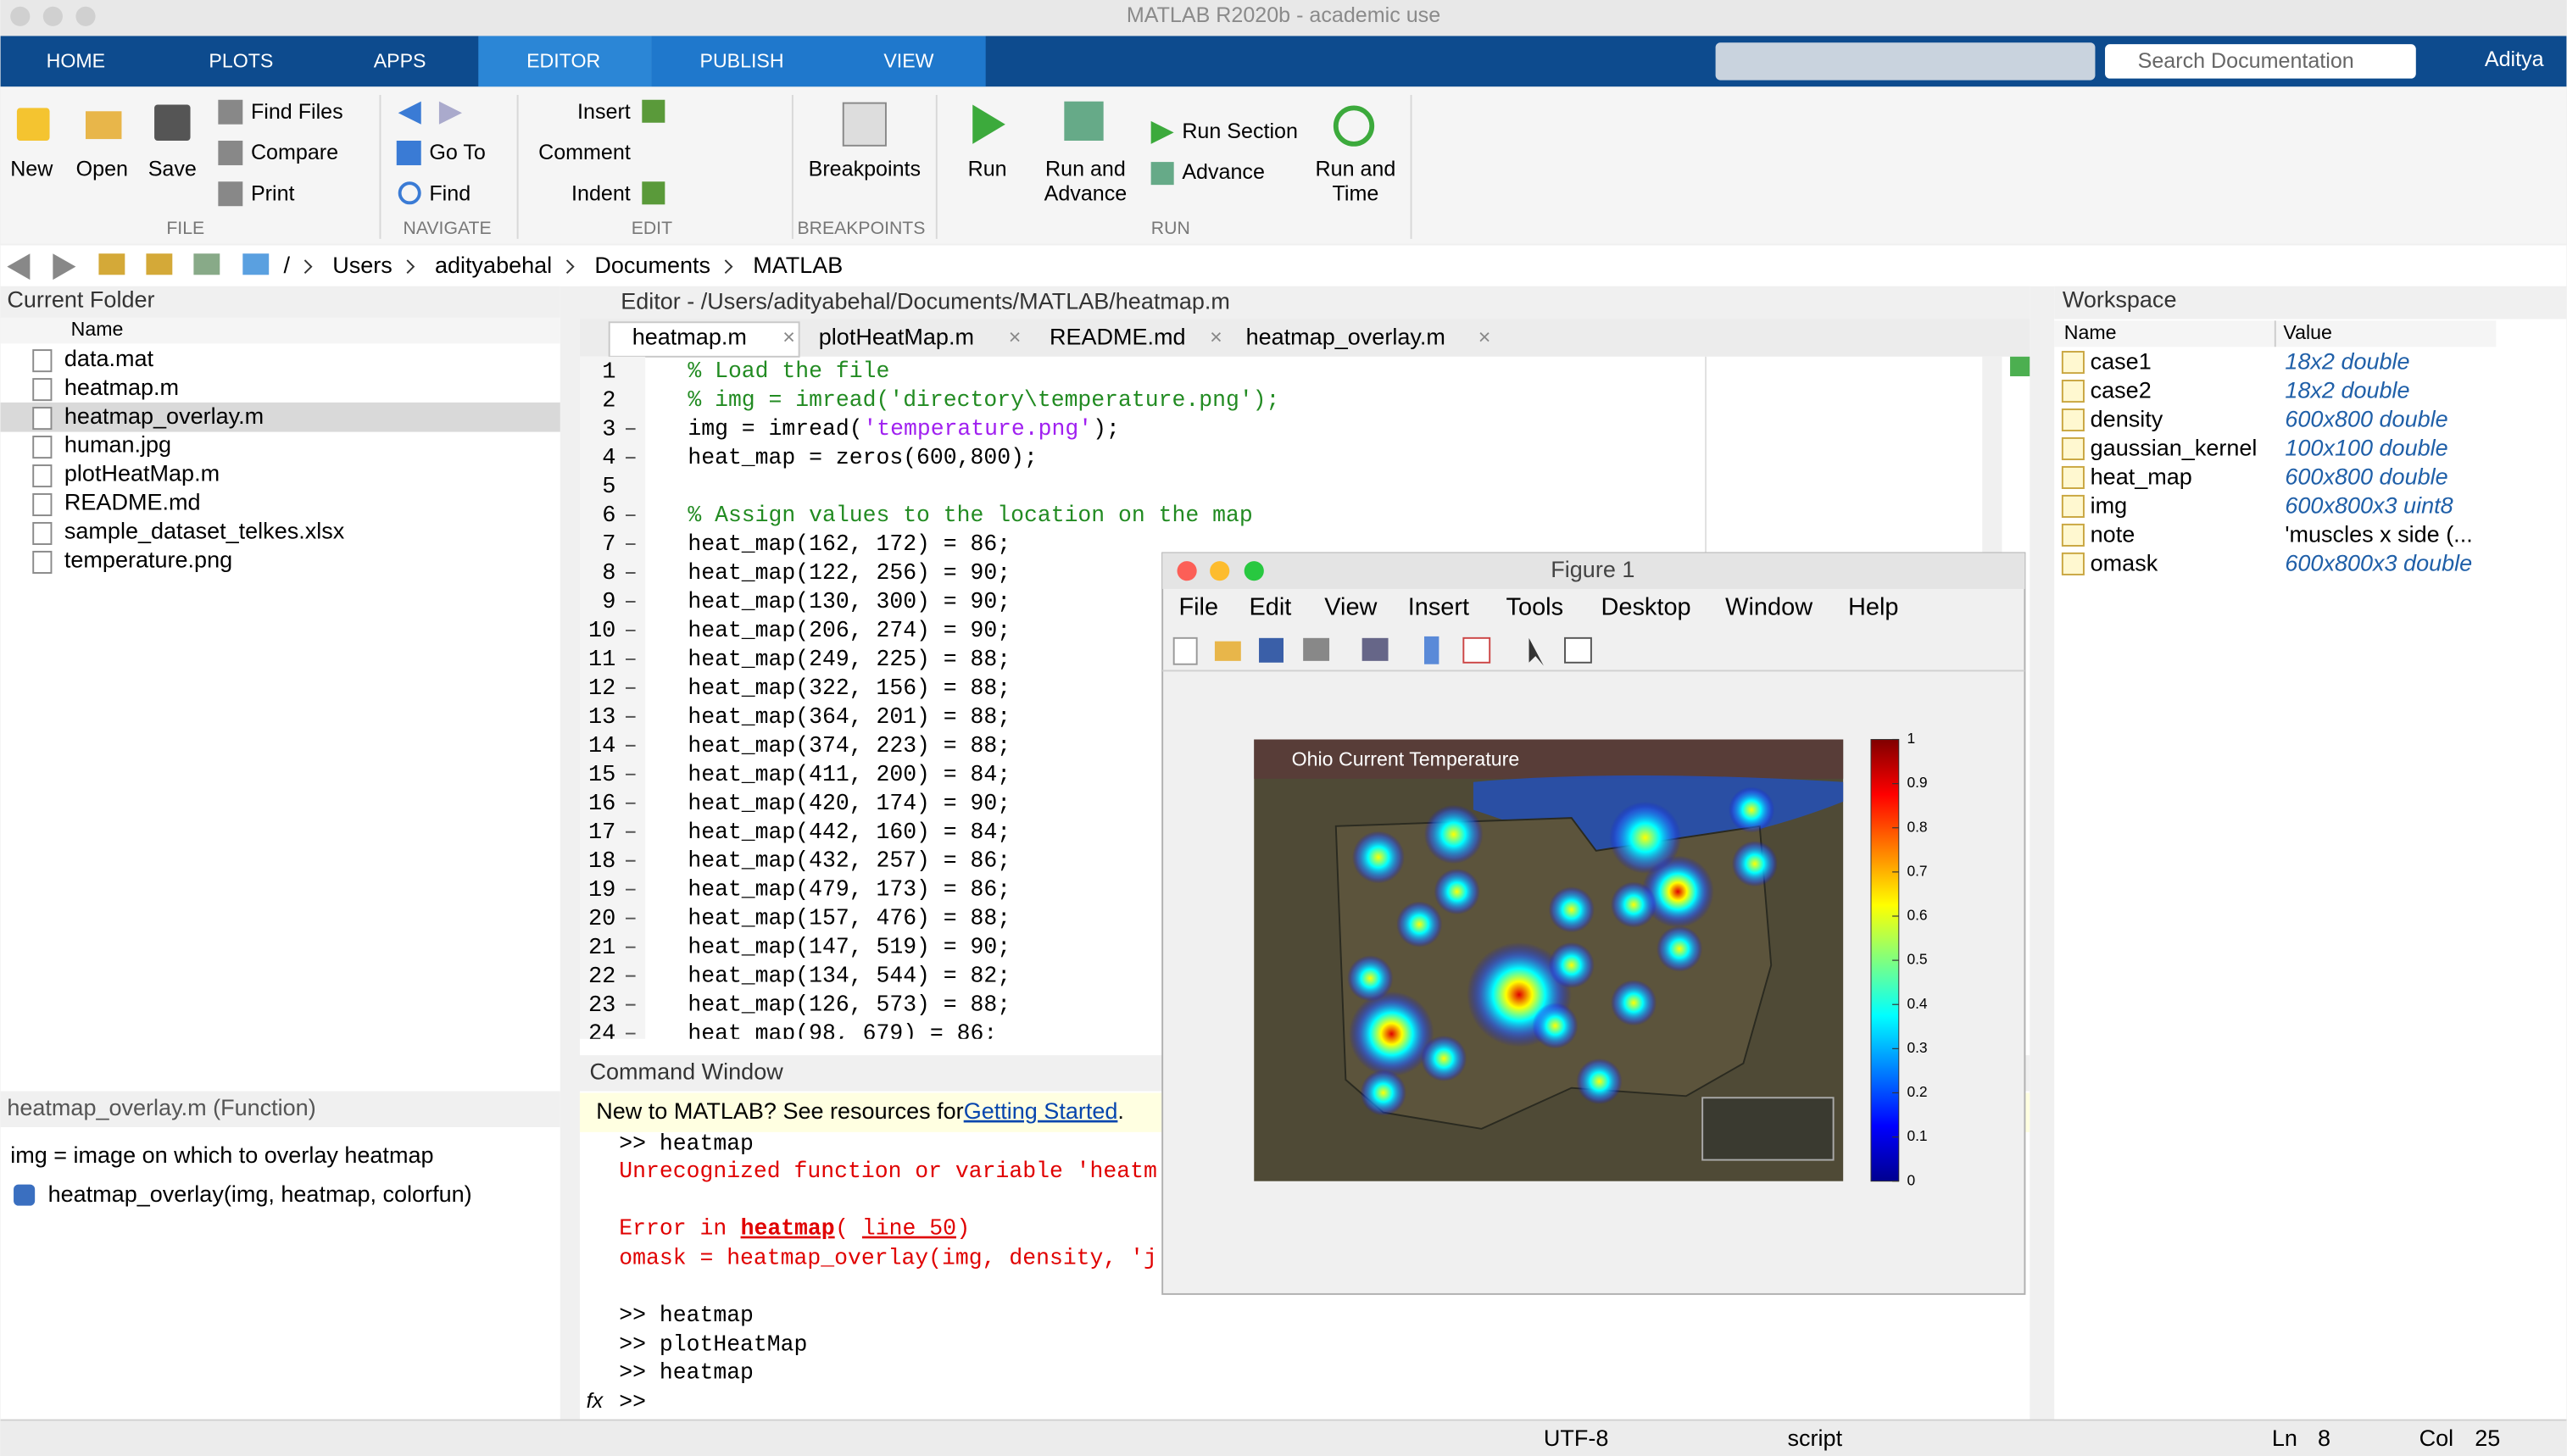  What do you see at coordinates (363, 266) in the screenshot?
I see `path-segment: Users` at bounding box center [363, 266].